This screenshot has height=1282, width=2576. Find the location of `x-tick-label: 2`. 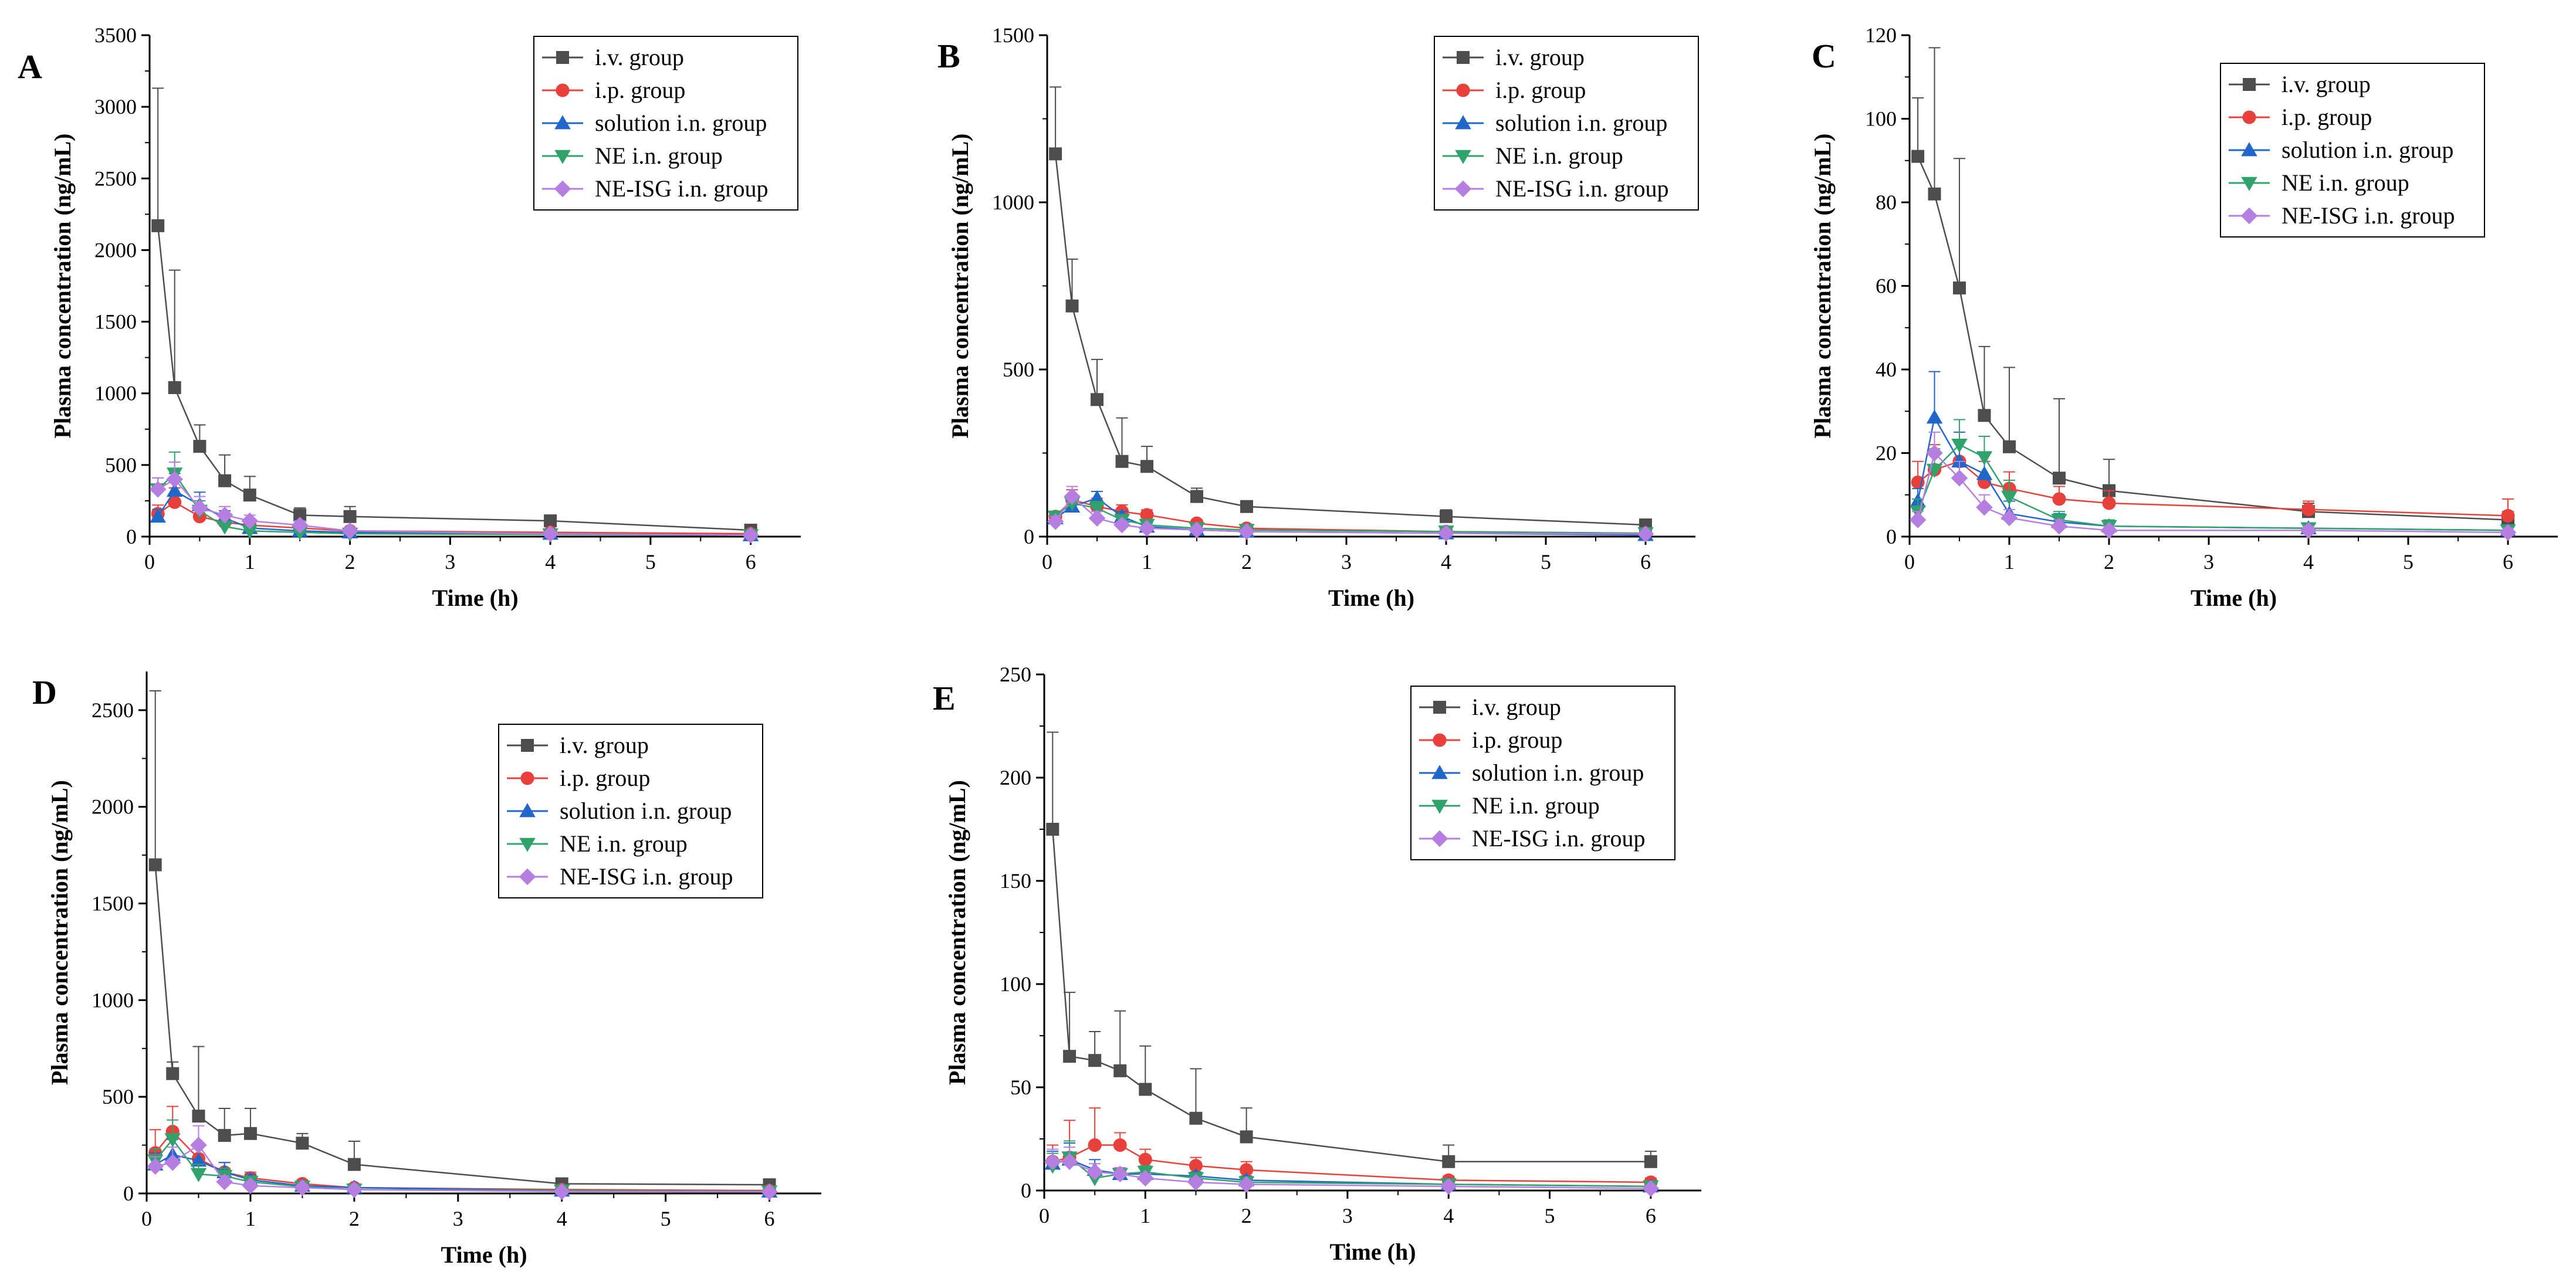

x-tick-label: 2 is located at coordinates (1246, 562).